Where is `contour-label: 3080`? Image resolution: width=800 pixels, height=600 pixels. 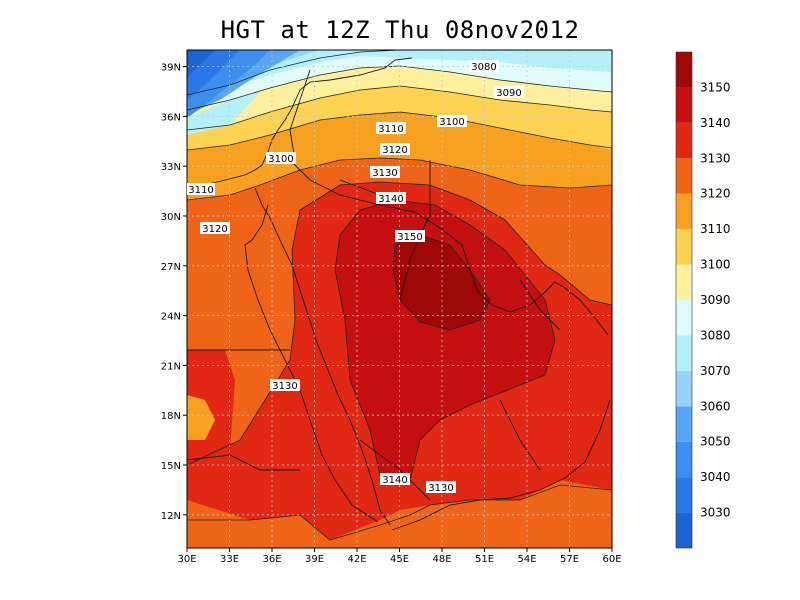 contour-label: 3080 is located at coordinates (484, 66).